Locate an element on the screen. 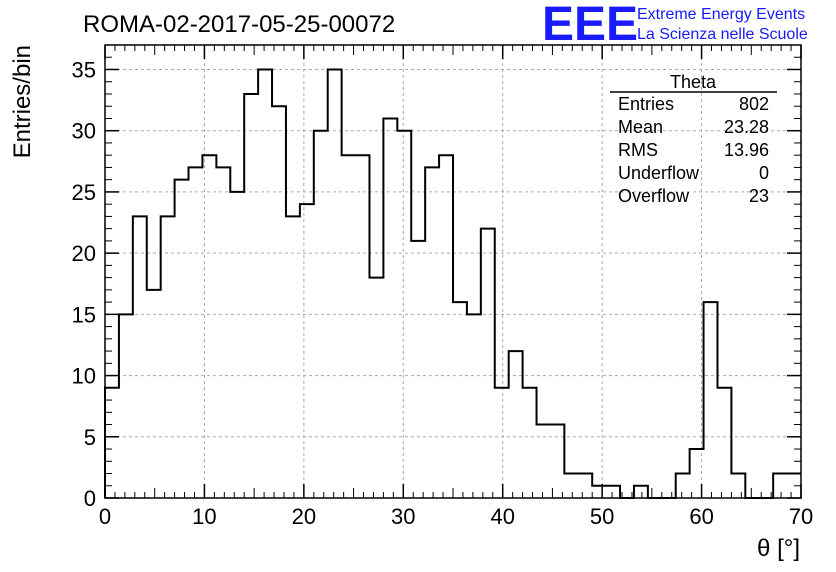 Image resolution: width=836 pixels, height=572 pixels. stats-value-underflow: 0 is located at coordinates (764, 173).